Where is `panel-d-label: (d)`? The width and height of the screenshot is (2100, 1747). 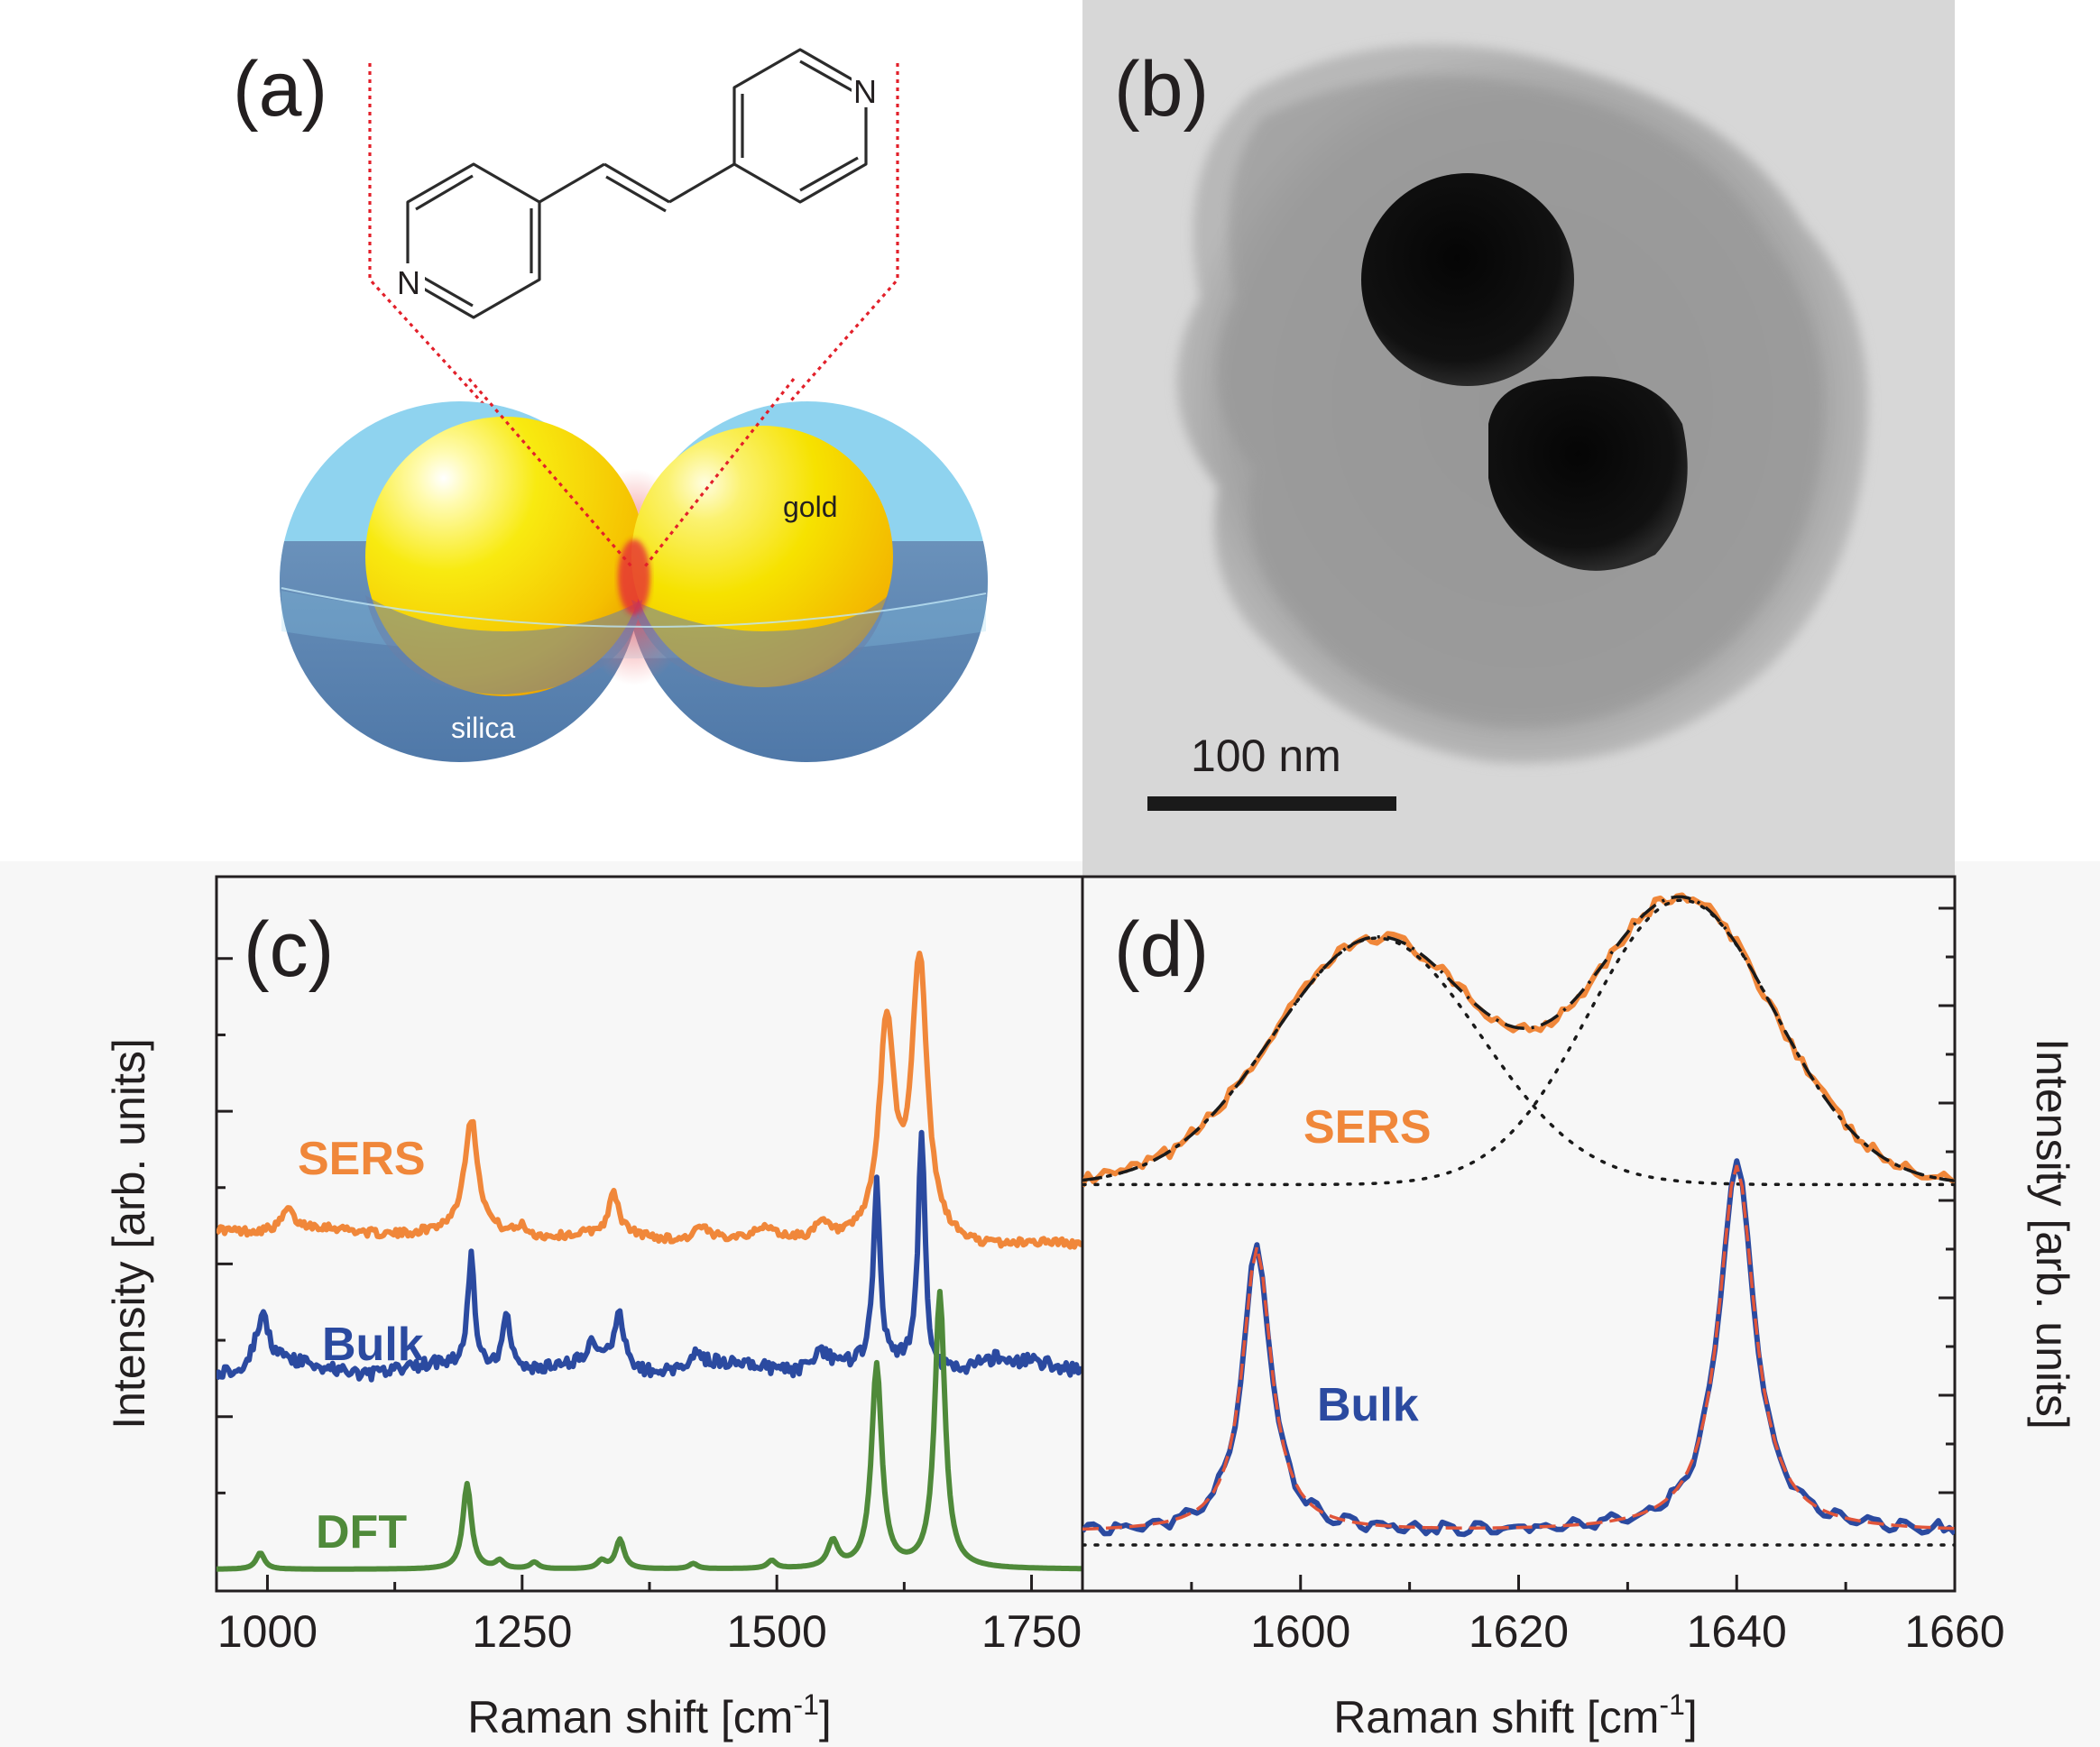
panel-d-label: (d) is located at coordinates (1161, 949).